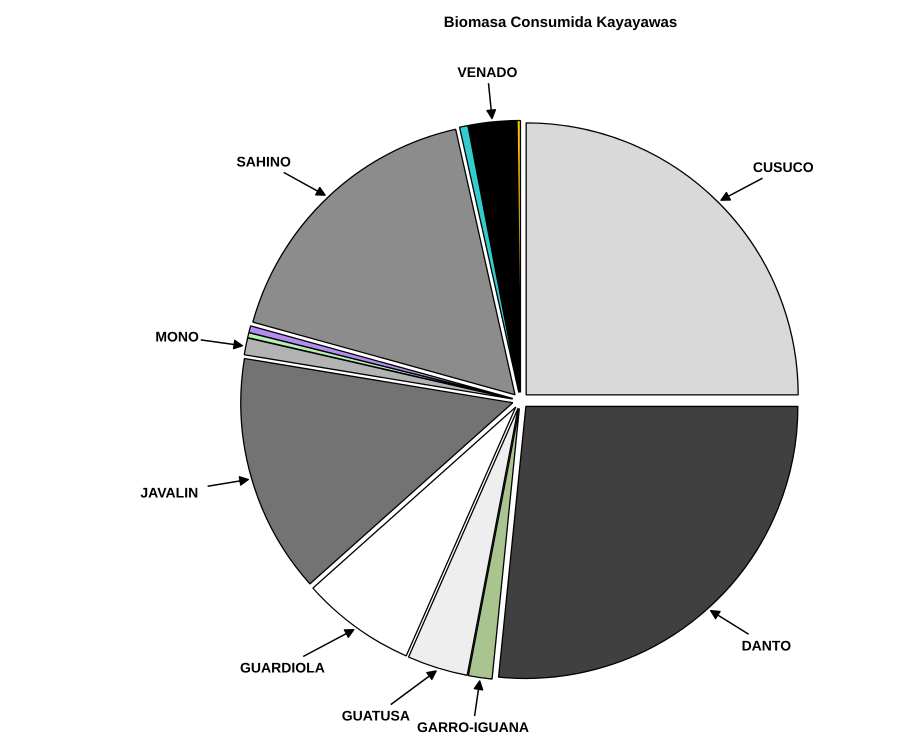 The image size is (902, 750). Describe the element at coordinates (561, 22) in the screenshot. I see `chart-title: Biomasa Consumida Kayayawas` at that location.